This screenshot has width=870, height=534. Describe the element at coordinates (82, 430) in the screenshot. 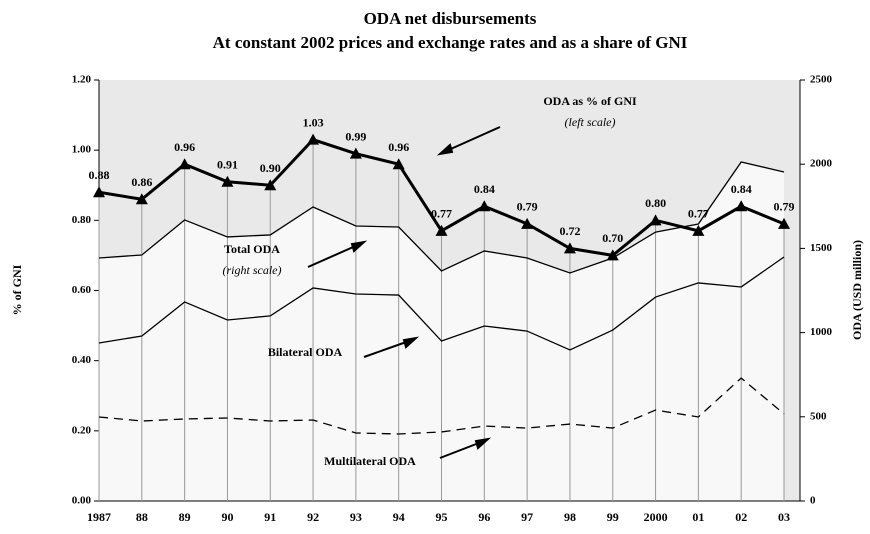

I see `y-tick-label: 0.20` at that location.